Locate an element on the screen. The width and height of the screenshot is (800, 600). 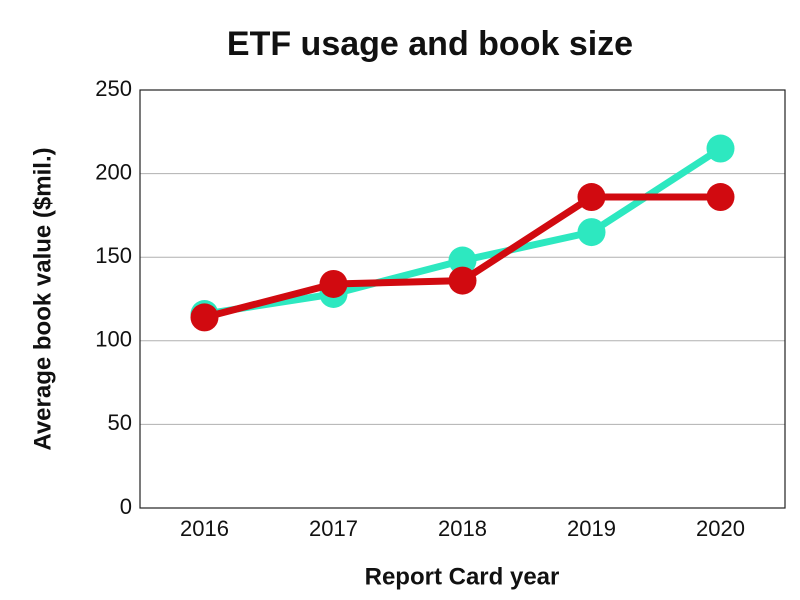
x-tick-label: 2018 is located at coordinates (462, 528).